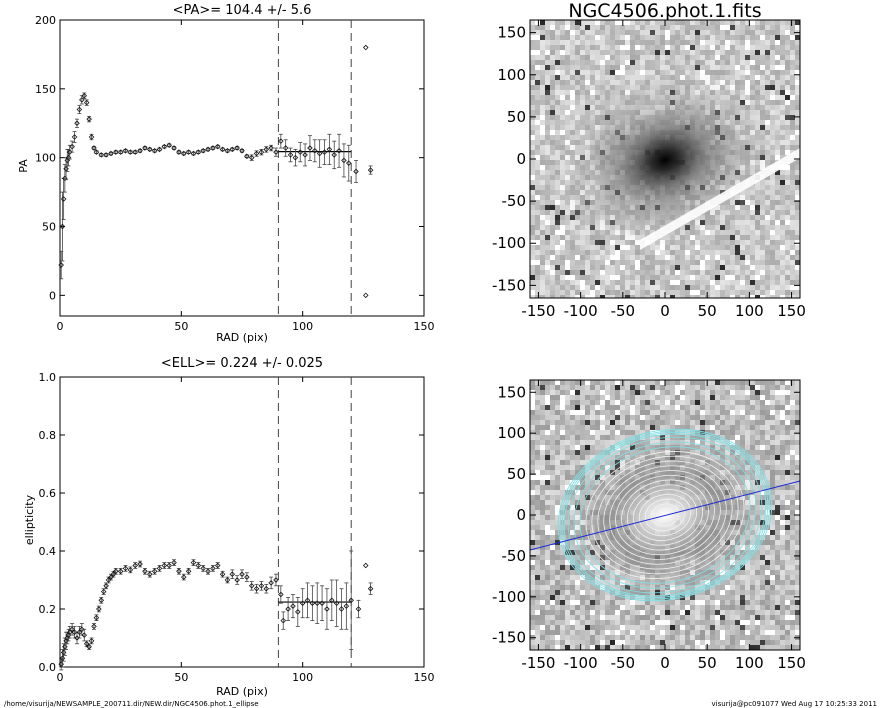 This screenshot has width=885, height=708. I want to click on ell-ytick-label: 0.8, so click(48, 435).